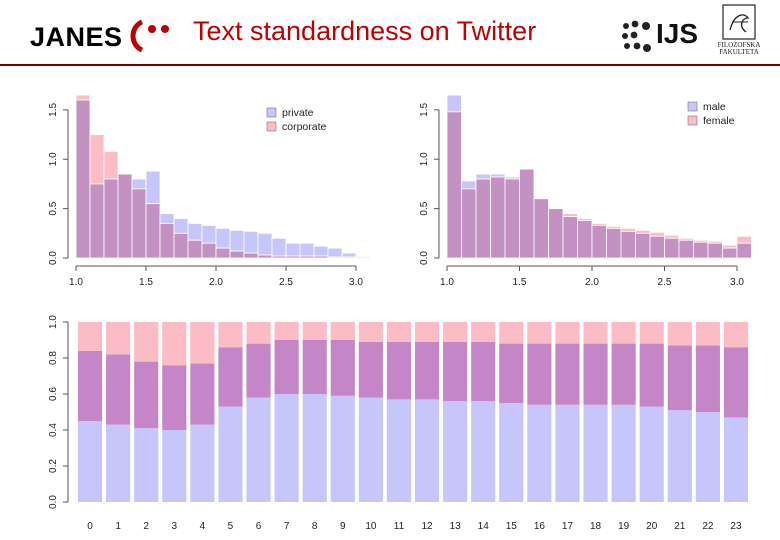 The width and height of the screenshot is (780, 540). I want to click on x-tick-label: 14, so click(484, 526).